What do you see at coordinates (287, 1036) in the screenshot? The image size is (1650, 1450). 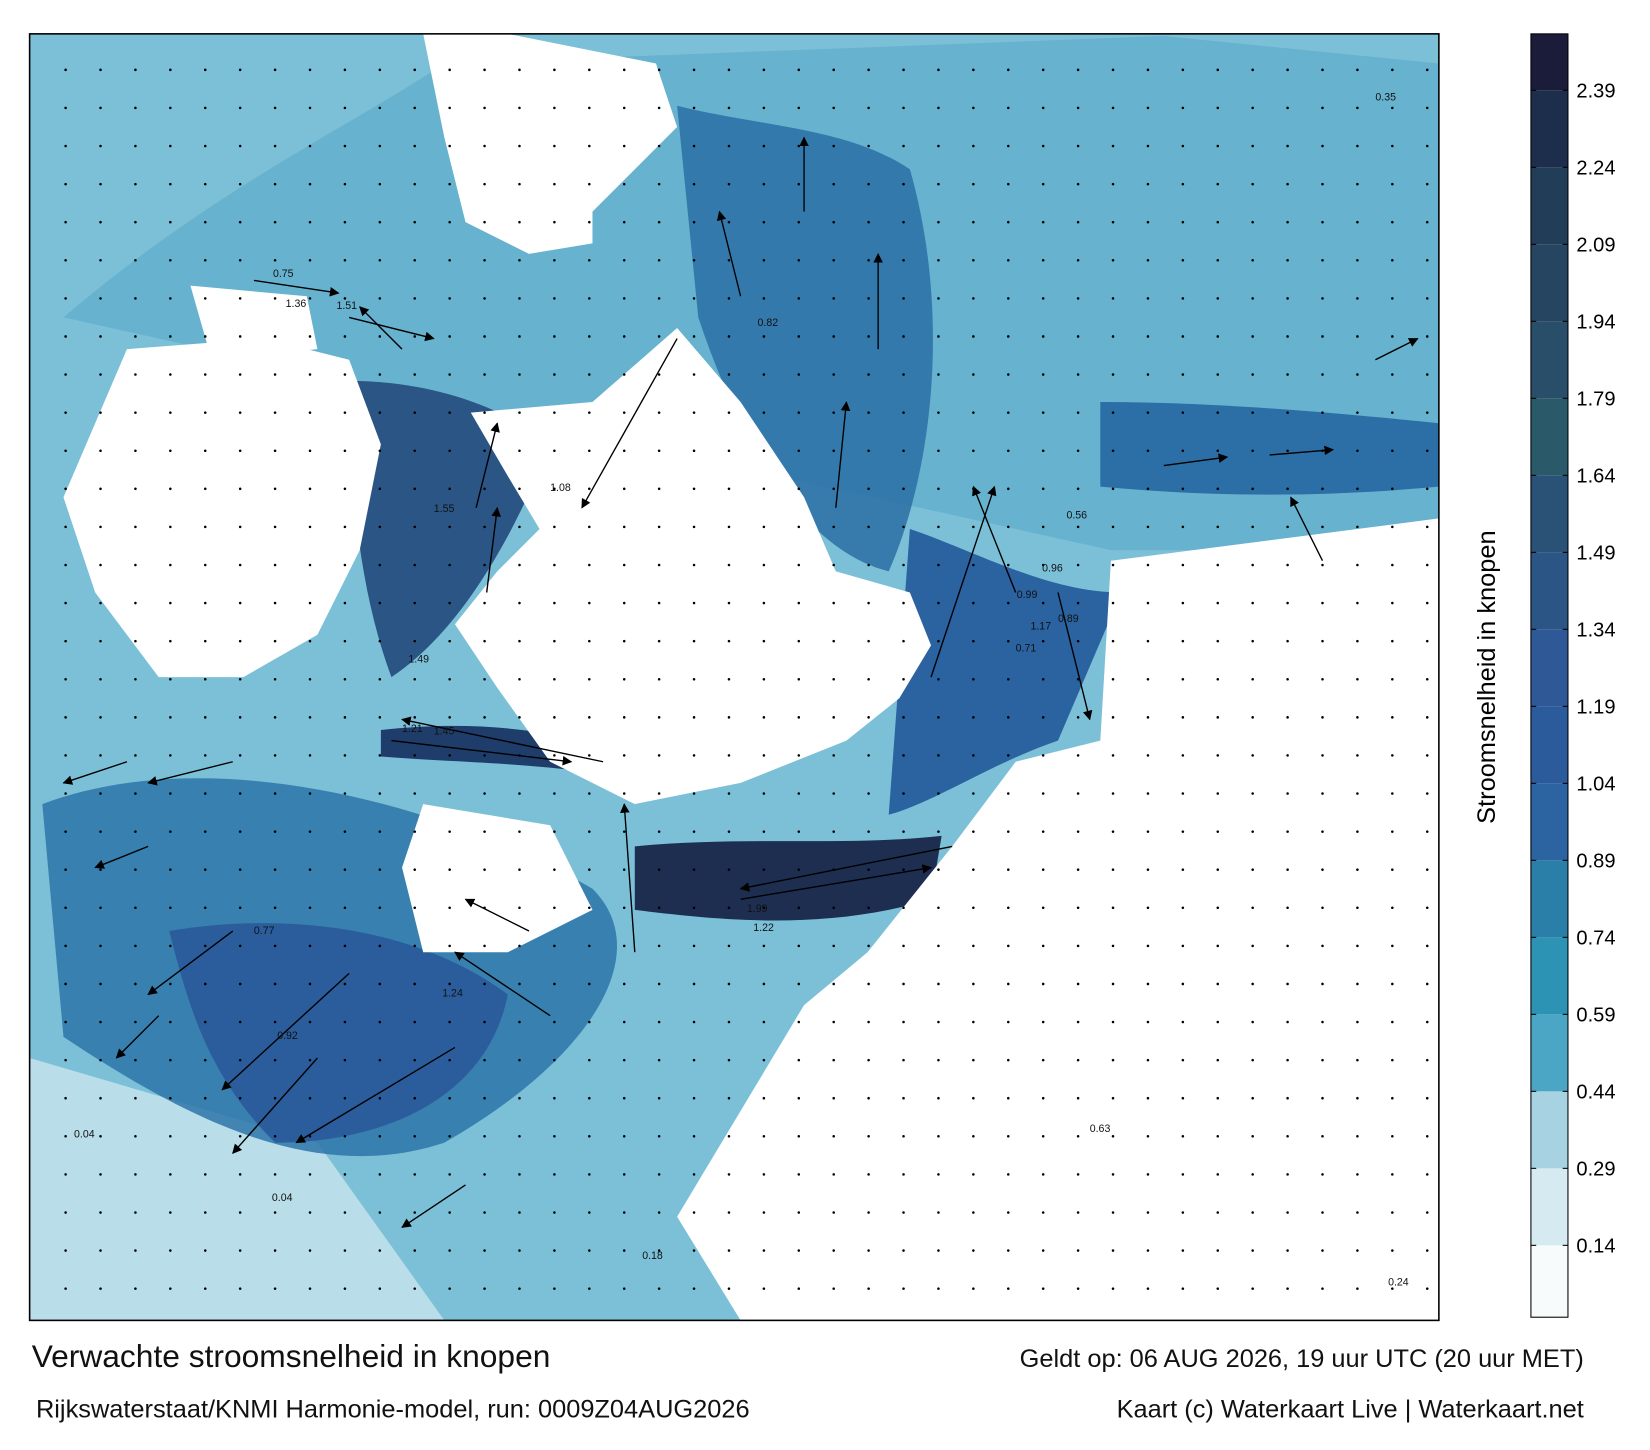 I see `speed-label: 0.92` at bounding box center [287, 1036].